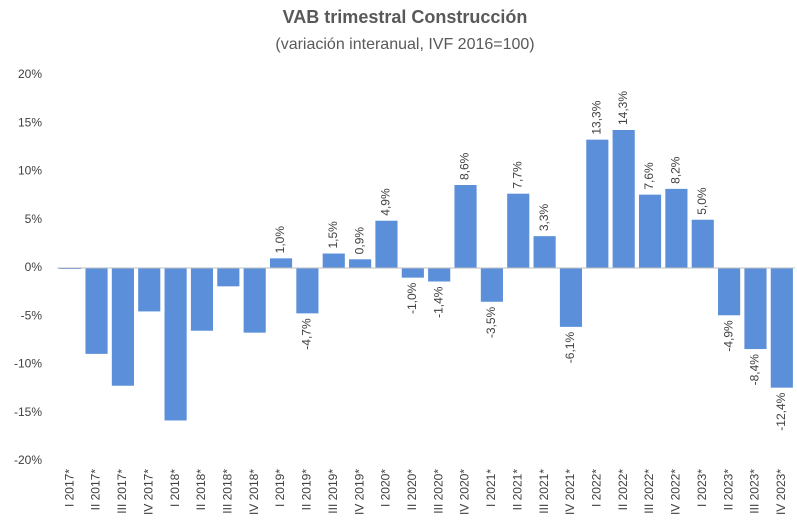 This screenshot has width=797, height=523. Describe the element at coordinates (28, 412) in the screenshot. I see `y-tick-label: -15%` at that location.